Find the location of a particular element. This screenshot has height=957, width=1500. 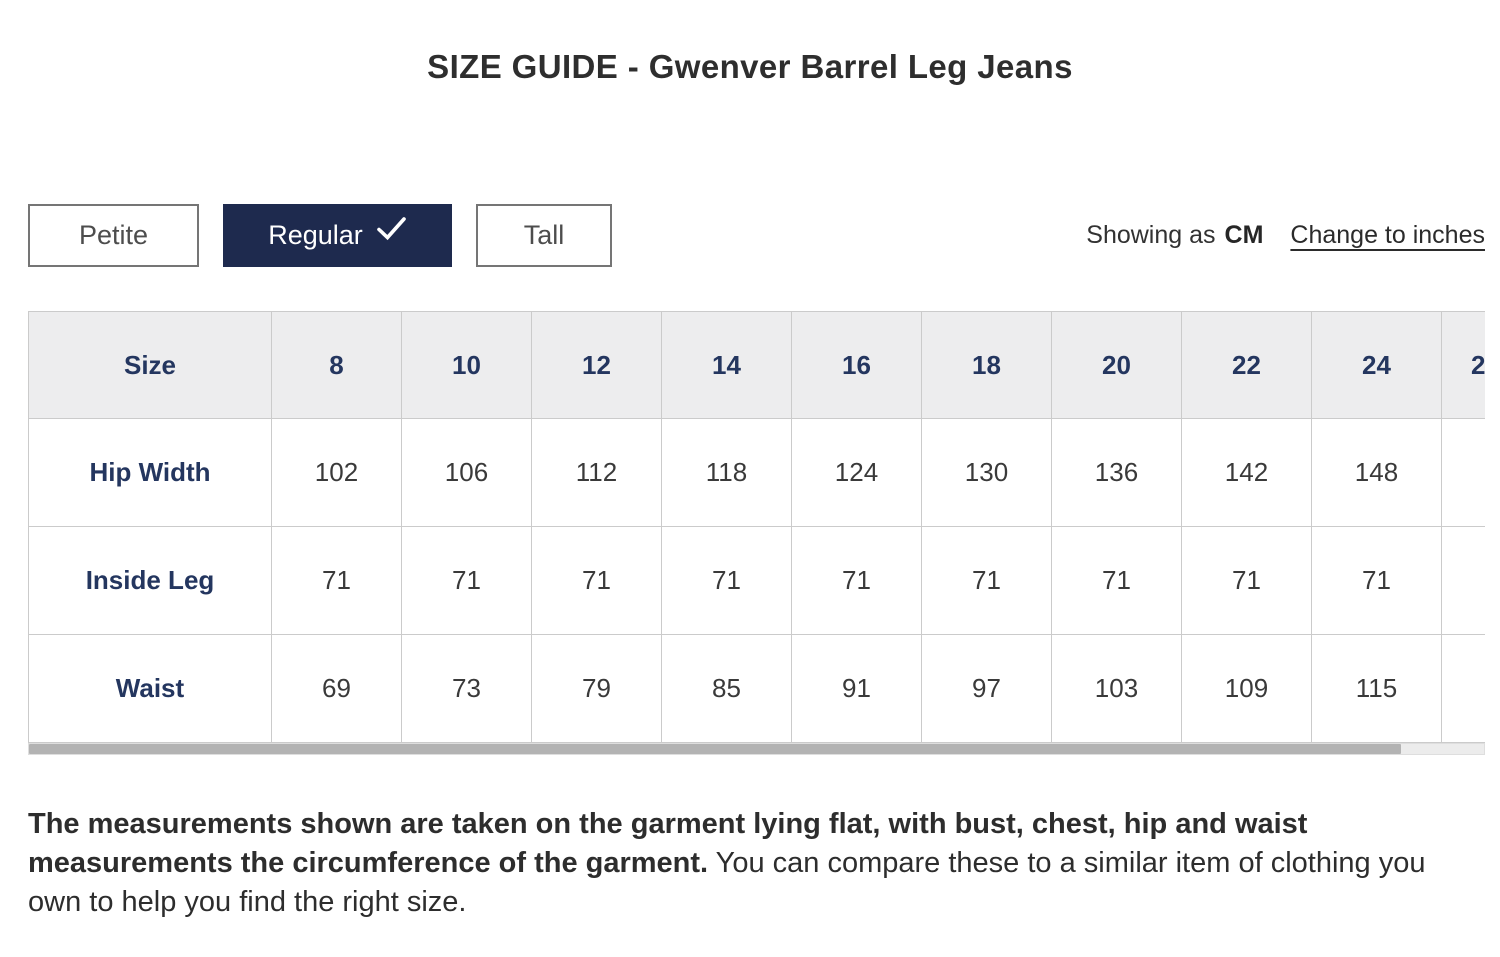

column-header: 8 is located at coordinates (336, 365).